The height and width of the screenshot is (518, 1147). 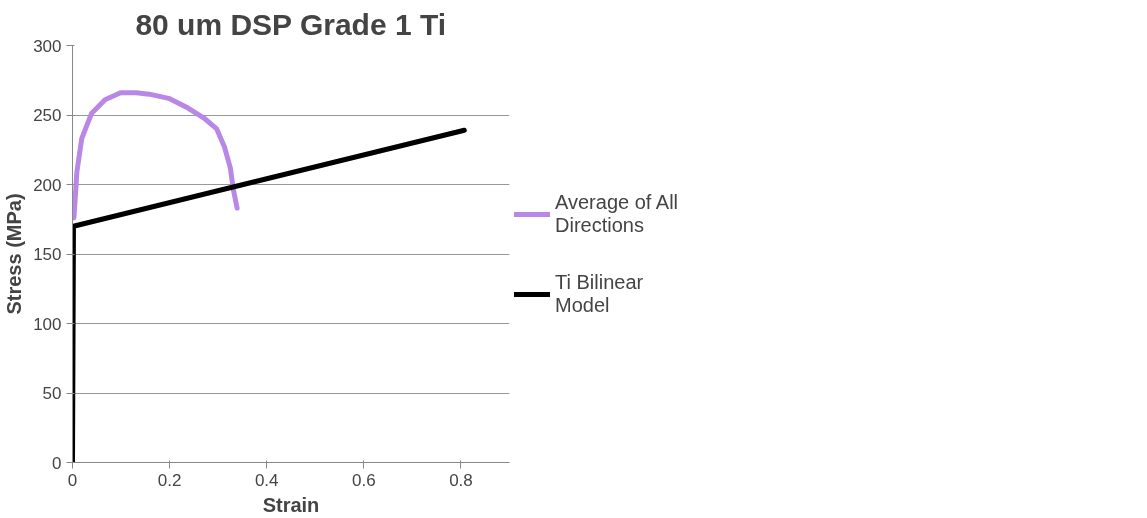 I want to click on x-axis-title: Strain, so click(x=291, y=504).